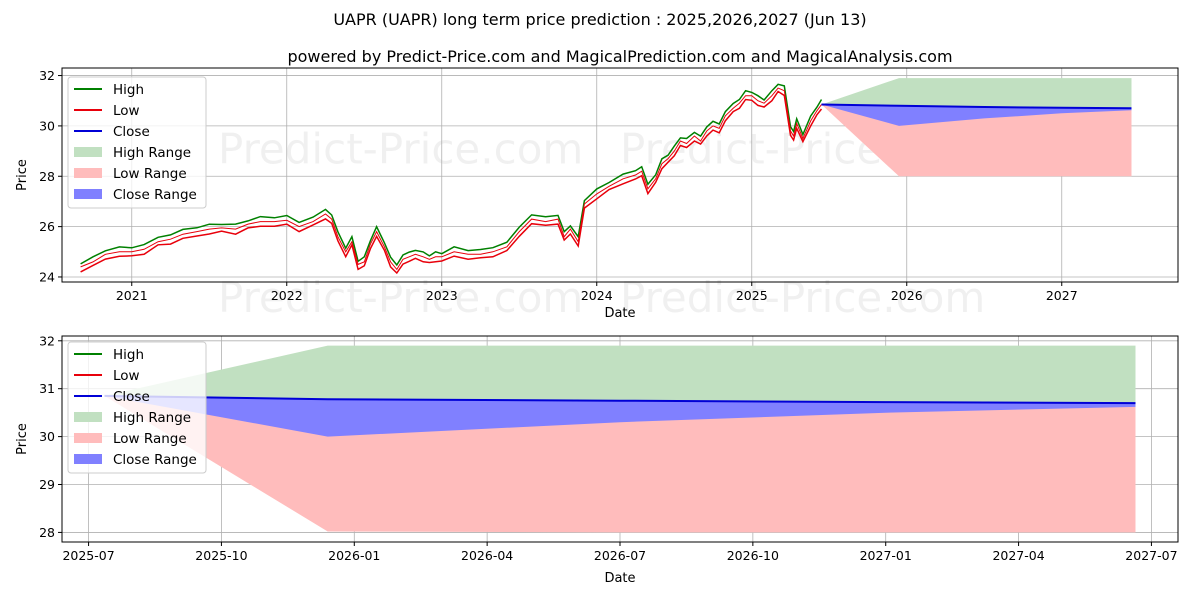 The height and width of the screenshot is (600, 1200). I want to click on top-high-range-band, so click(976, 93).